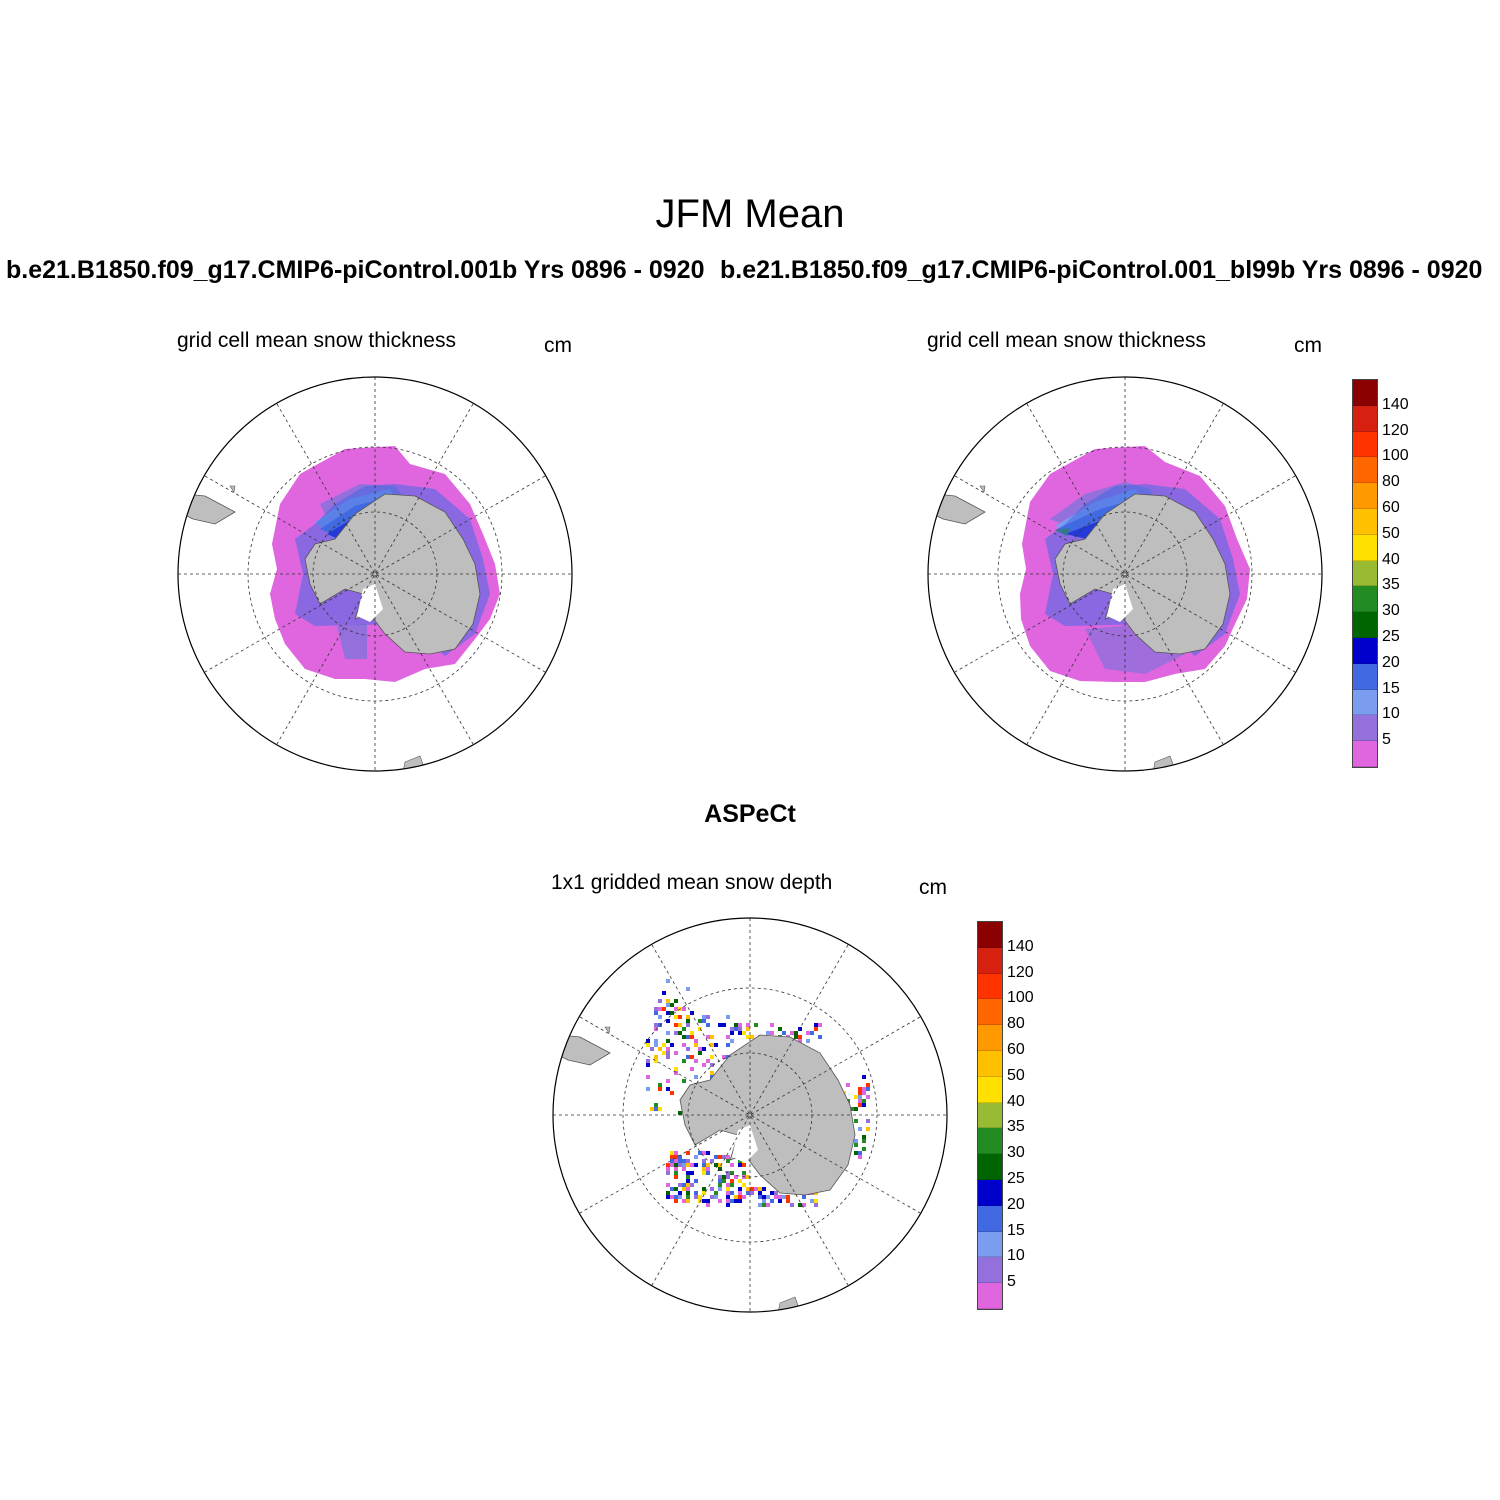 The height and width of the screenshot is (1500, 1500). I want to click on colorbar-label: 10, so click(1016, 1256).